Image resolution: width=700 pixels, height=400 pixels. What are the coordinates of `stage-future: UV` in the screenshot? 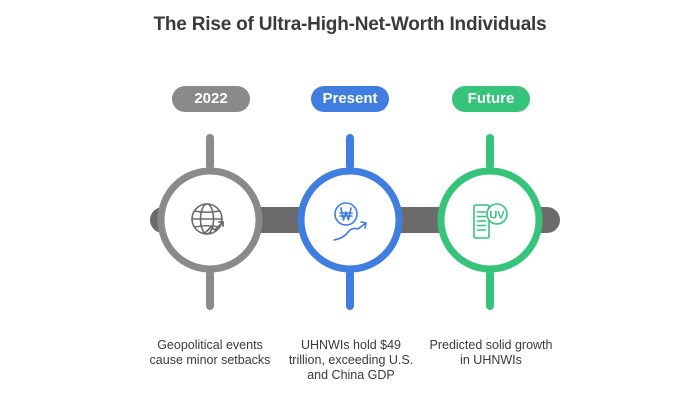 It's located at (490, 222).